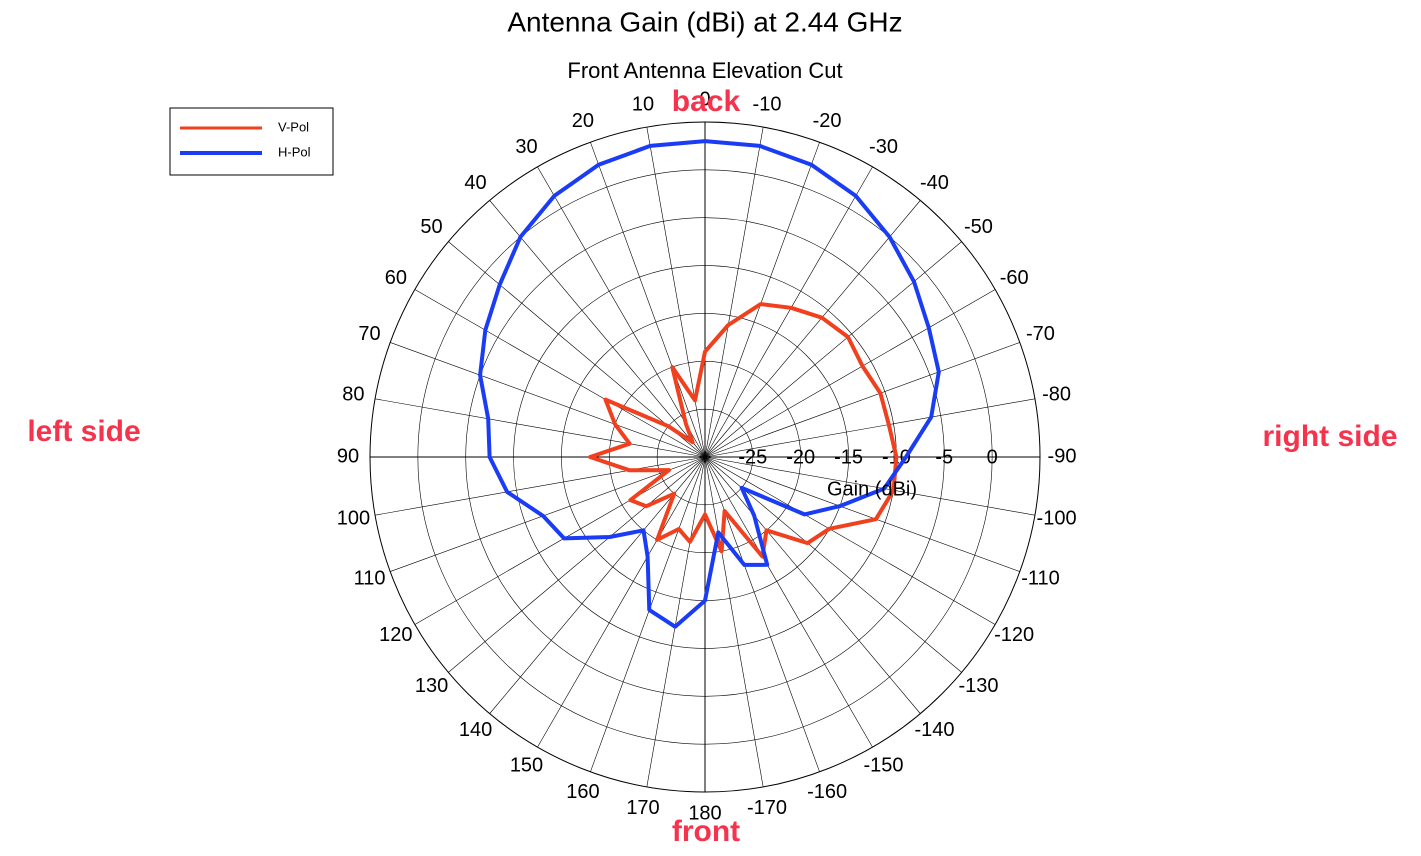 Image resolution: width=1421 pixels, height=856 pixels. What do you see at coordinates (704, 21) in the screenshot?
I see `chart-title: Antenna Gain (dBi) at 2.44 GHz` at bounding box center [704, 21].